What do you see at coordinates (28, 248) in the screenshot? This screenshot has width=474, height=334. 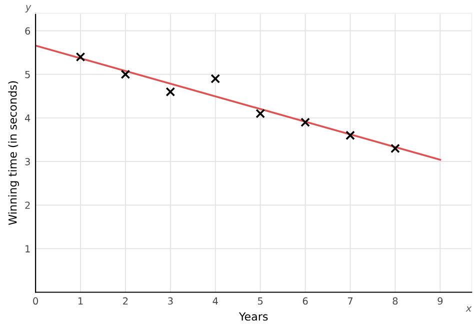 I see `y-tick-label: 1` at bounding box center [28, 248].